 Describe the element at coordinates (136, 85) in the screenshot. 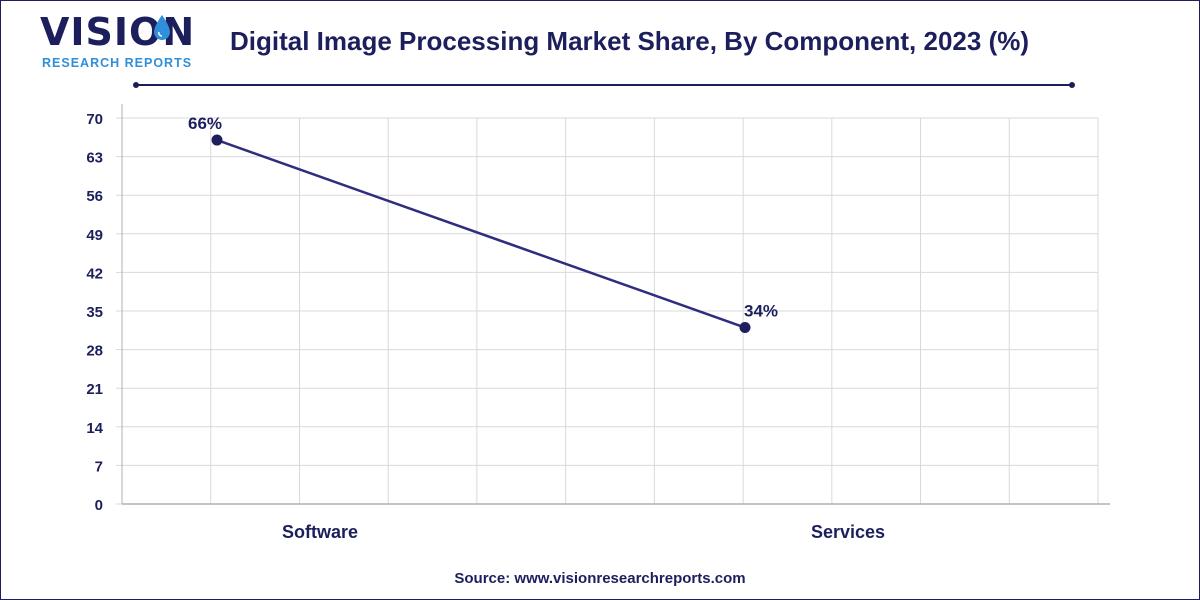

I see `divider-dot-left` at that location.